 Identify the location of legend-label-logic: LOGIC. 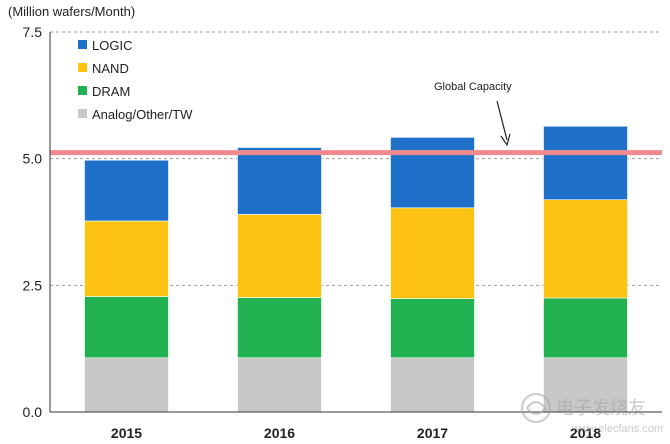
(112, 45).